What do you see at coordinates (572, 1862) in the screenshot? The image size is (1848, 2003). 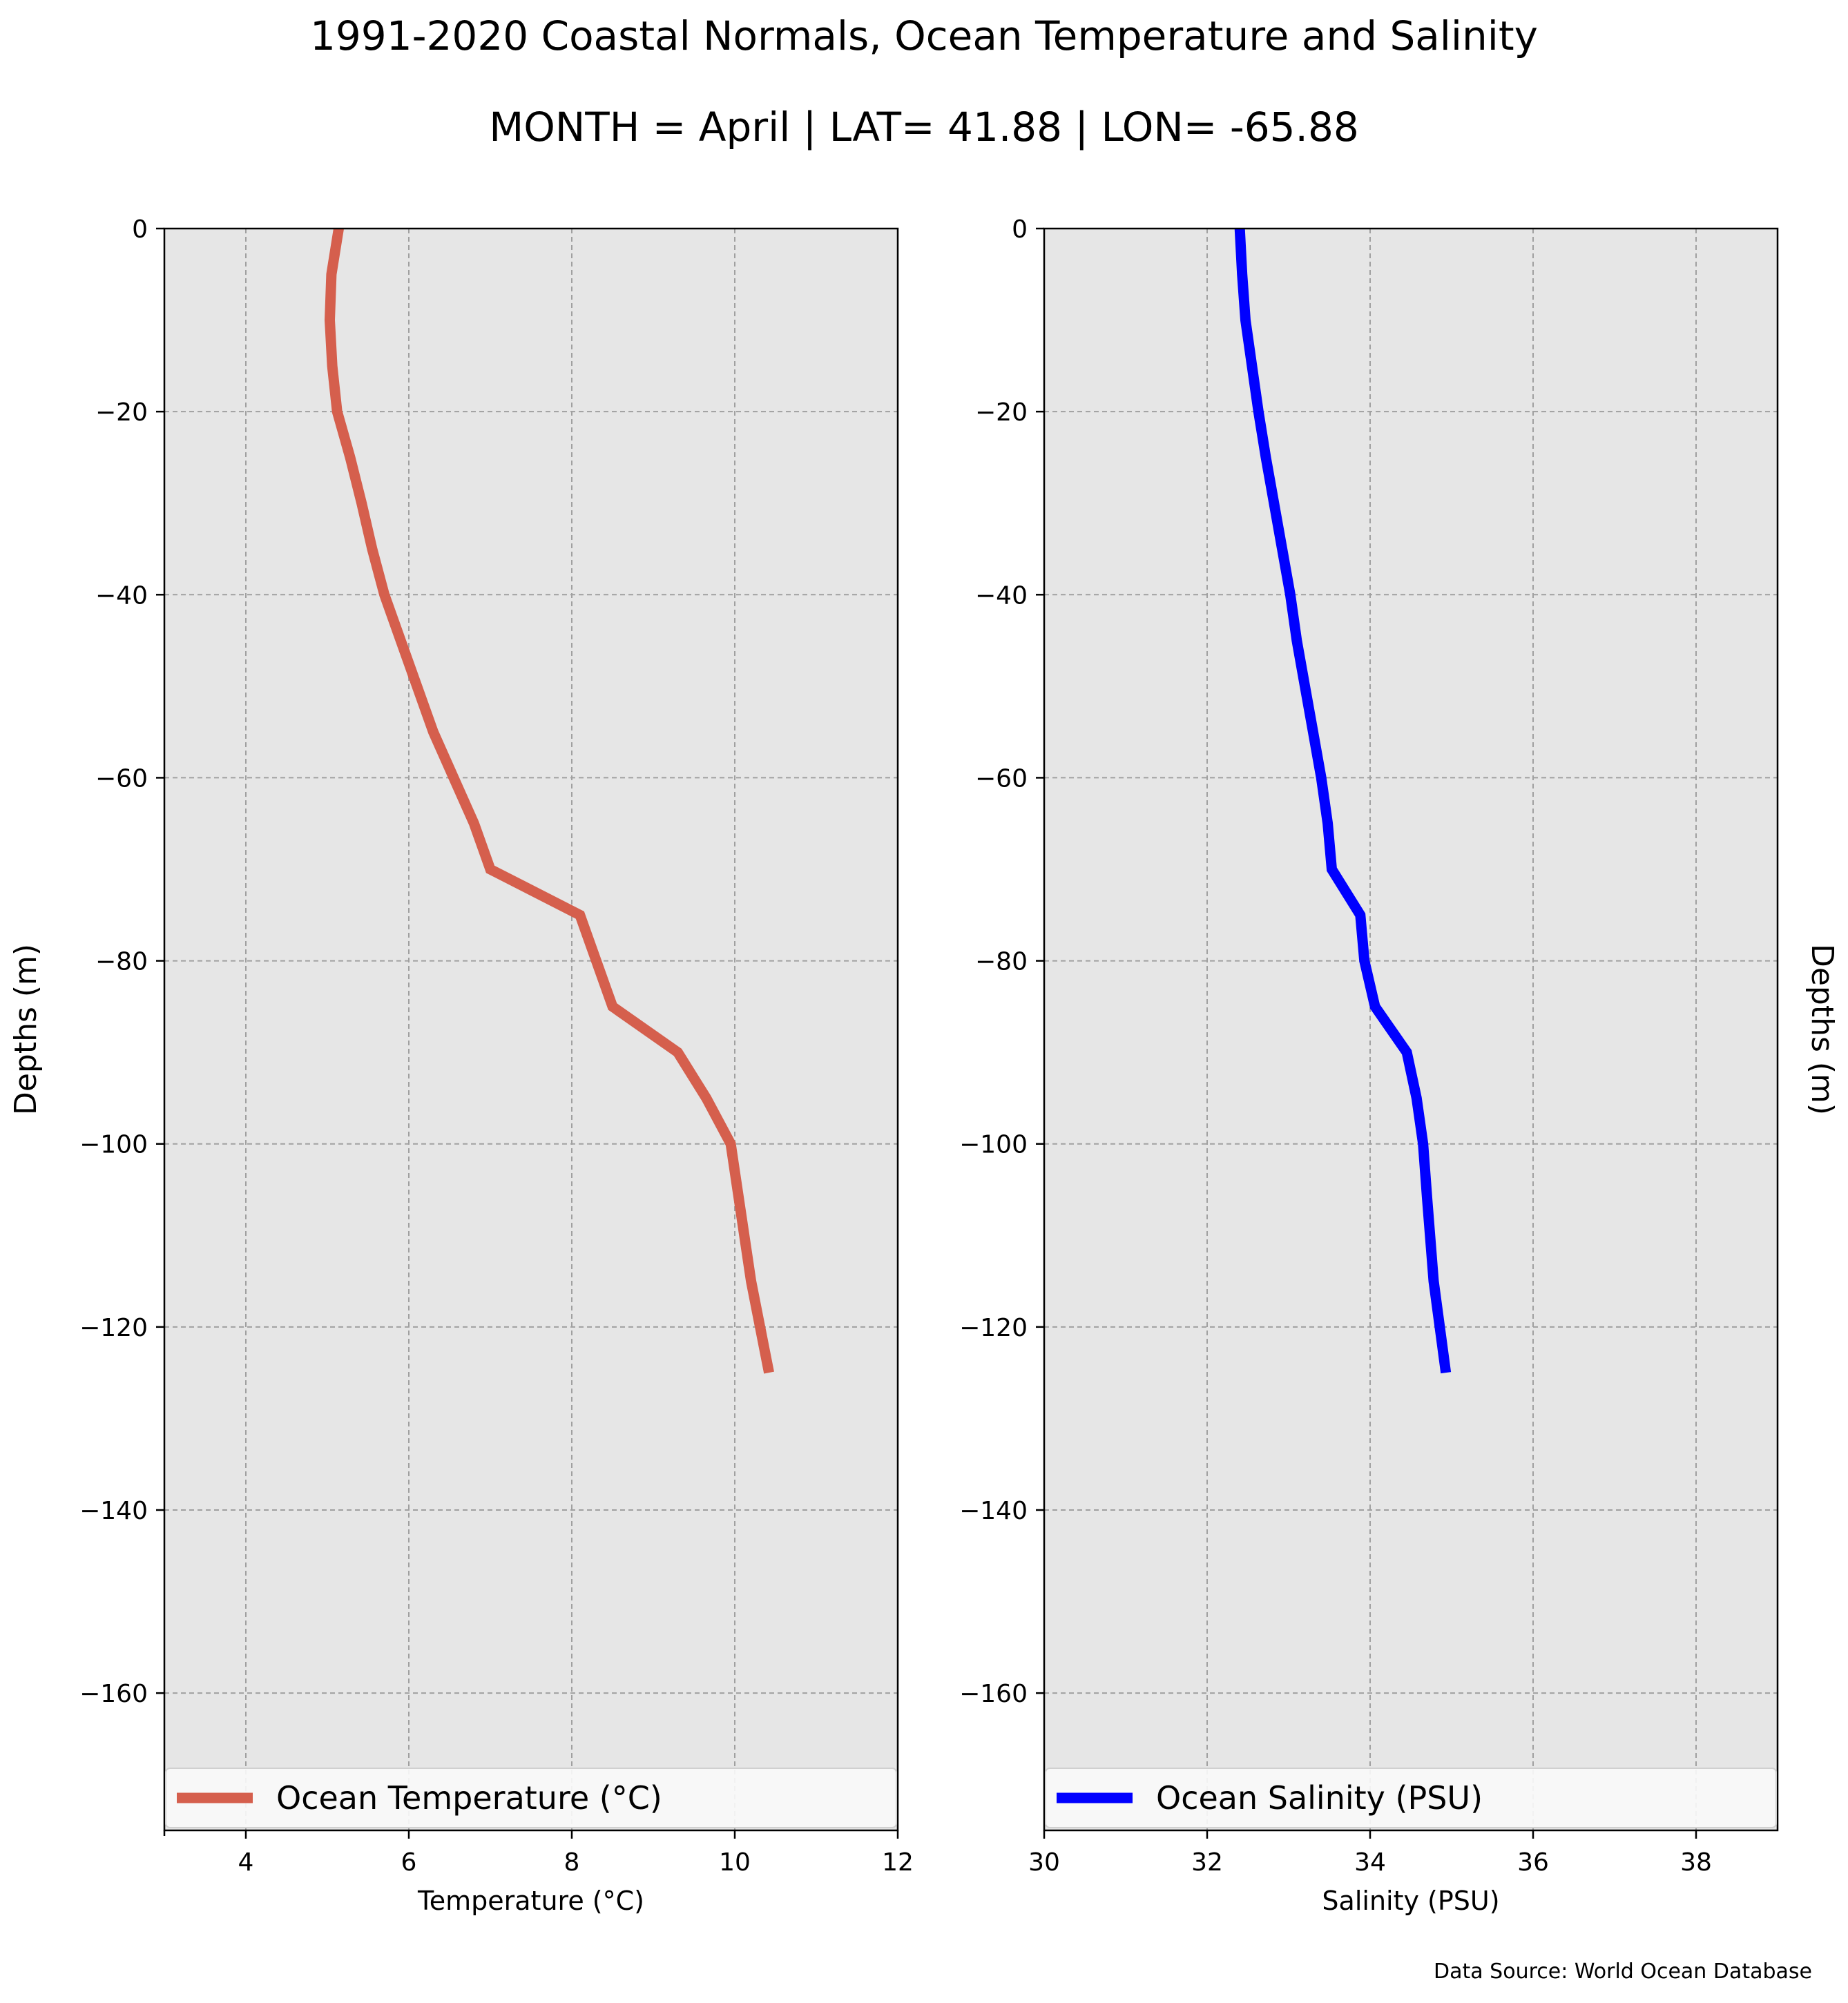 I see `x-tick-label: 8` at bounding box center [572, 1862].